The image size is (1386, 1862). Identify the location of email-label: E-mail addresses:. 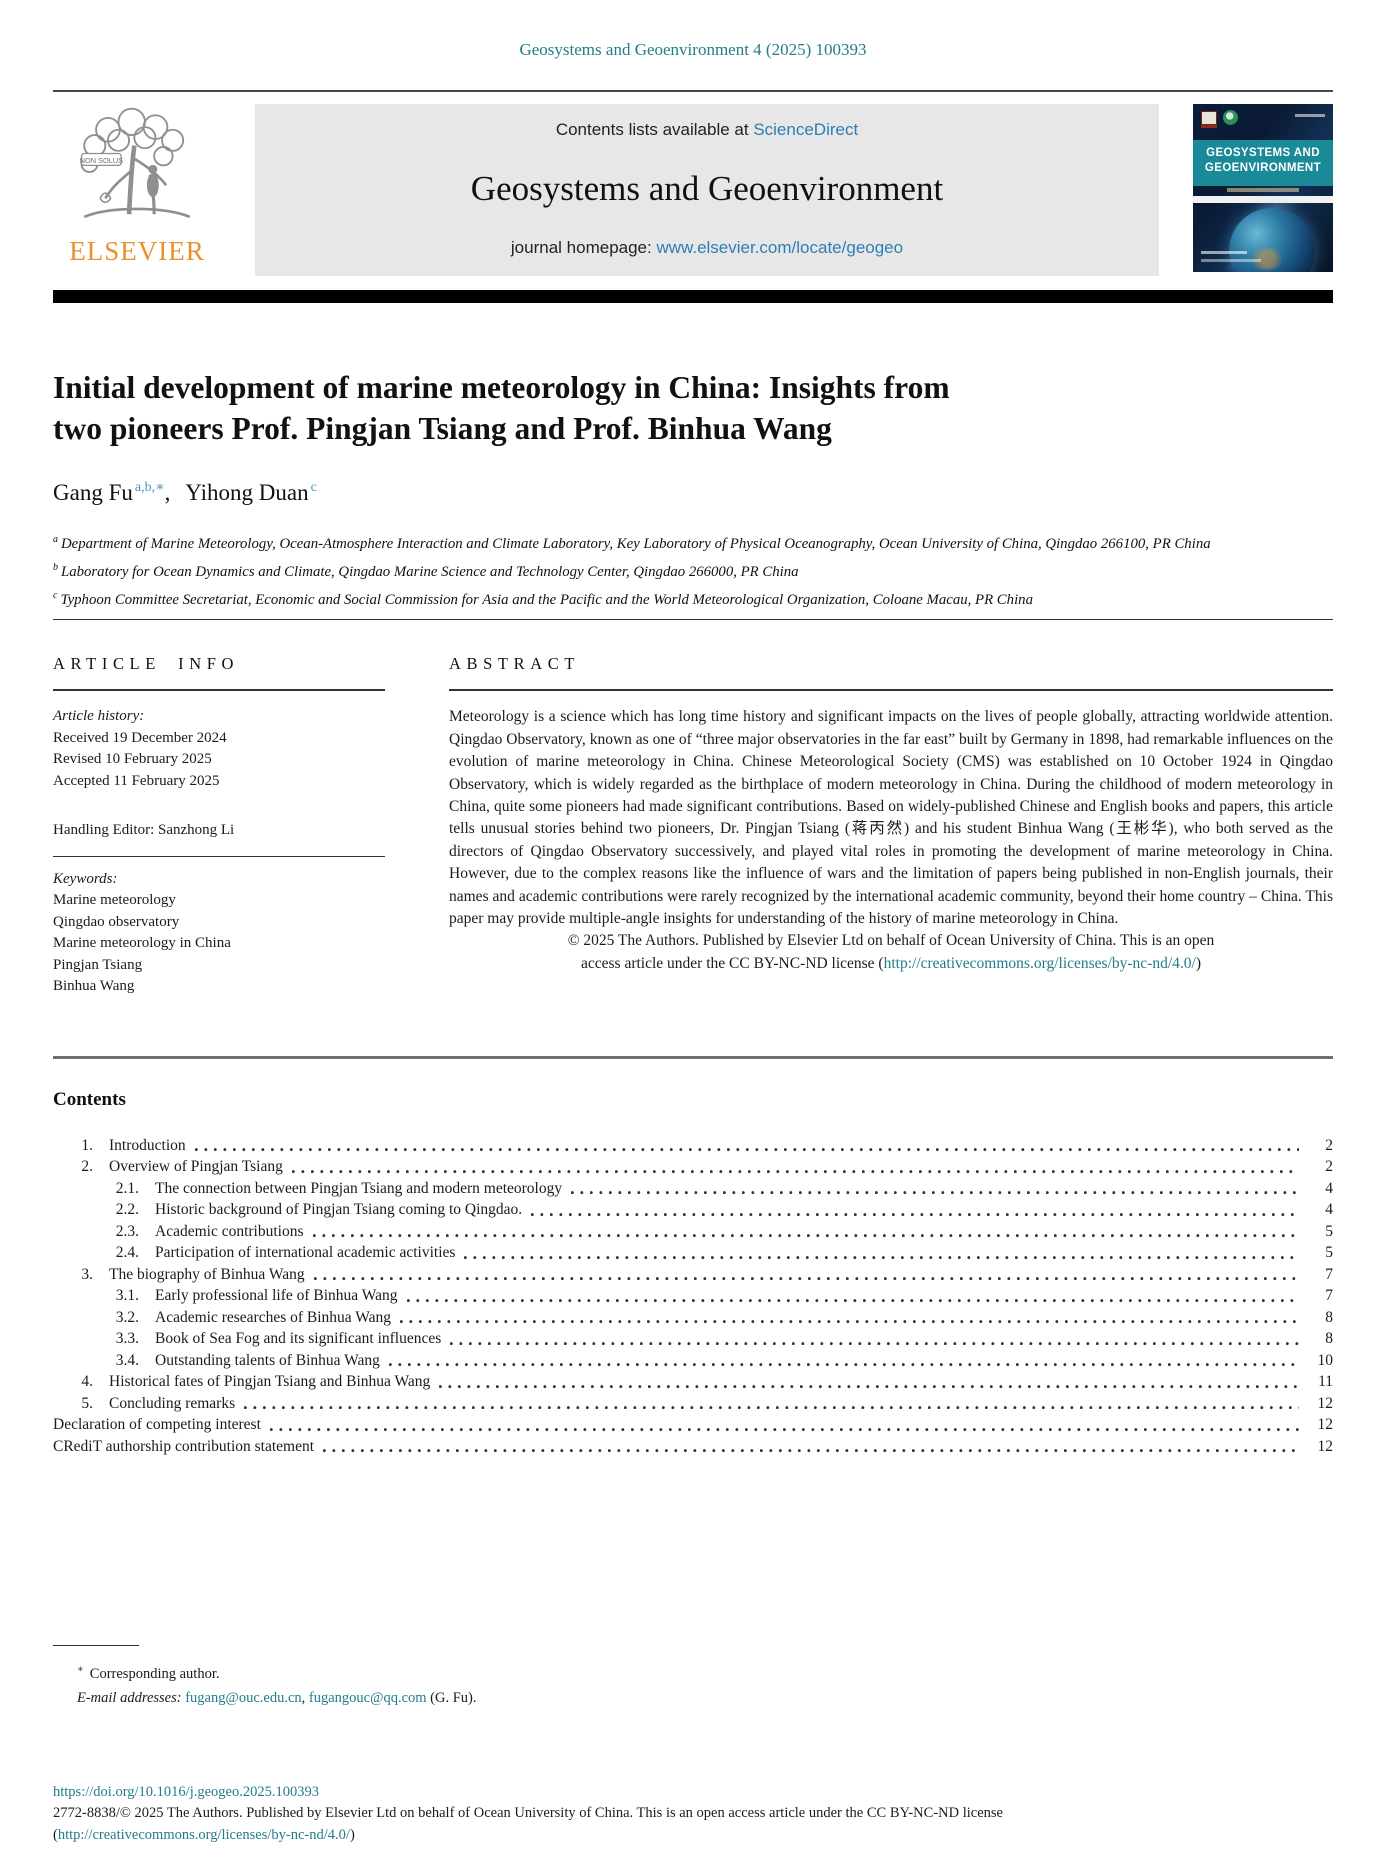
(129, 1698).